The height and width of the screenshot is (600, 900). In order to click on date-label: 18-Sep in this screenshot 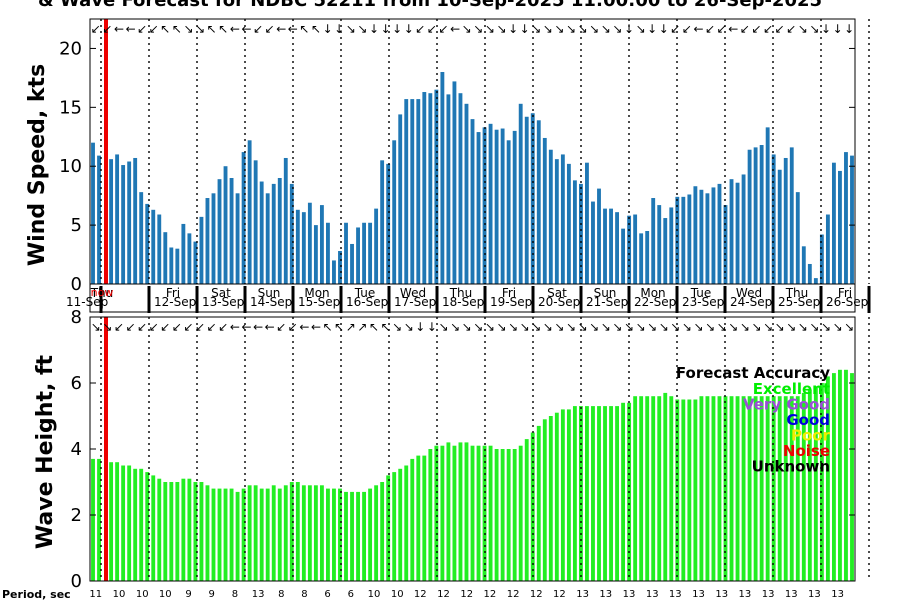, I will do `click(463, 302)`.